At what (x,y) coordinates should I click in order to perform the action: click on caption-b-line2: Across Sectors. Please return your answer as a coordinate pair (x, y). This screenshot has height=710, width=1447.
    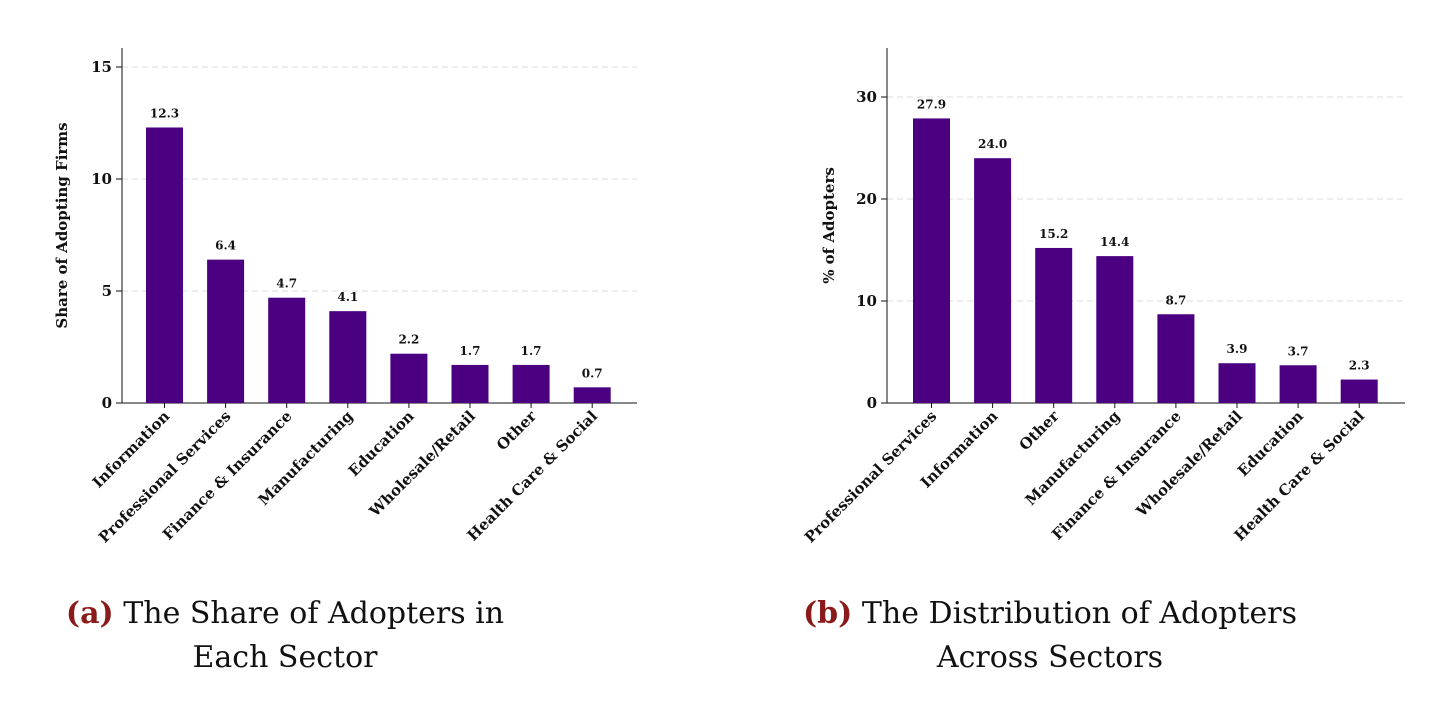
    Looking at the image, I should click on (1050, 657).